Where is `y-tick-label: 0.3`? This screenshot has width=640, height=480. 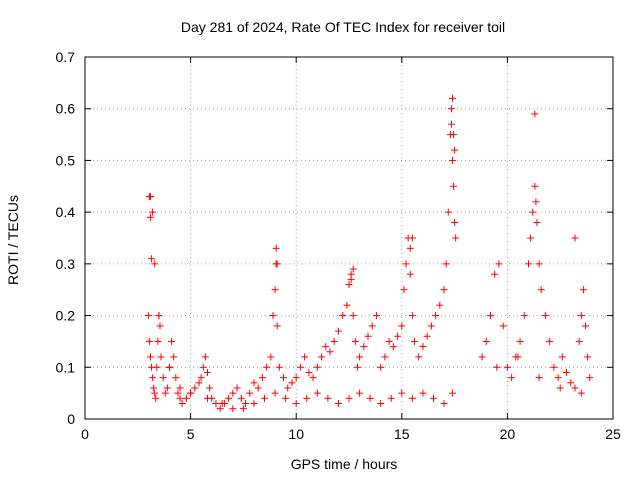
y-tick-label: 0.3 is located at coordinates (66, 264).